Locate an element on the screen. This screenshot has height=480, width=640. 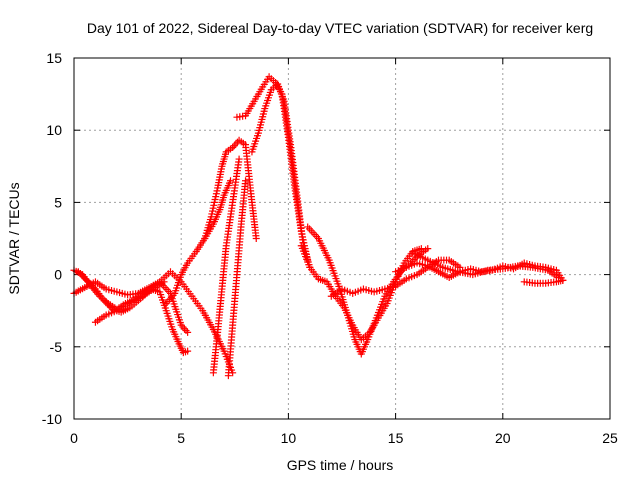
series-sat-b is located at coordinates (131, 307).